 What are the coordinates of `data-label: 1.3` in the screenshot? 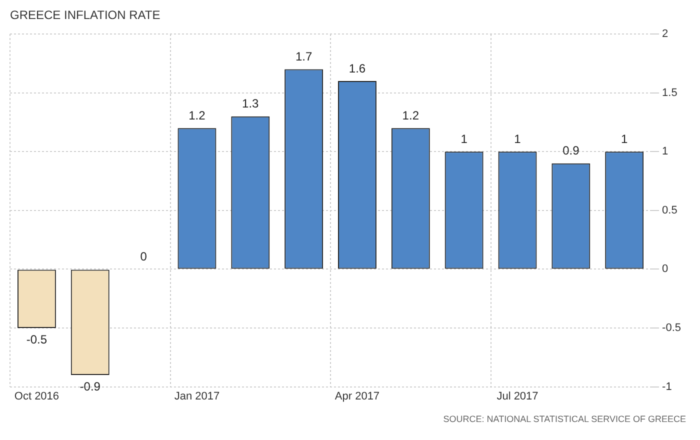 It's located at (251, 103).